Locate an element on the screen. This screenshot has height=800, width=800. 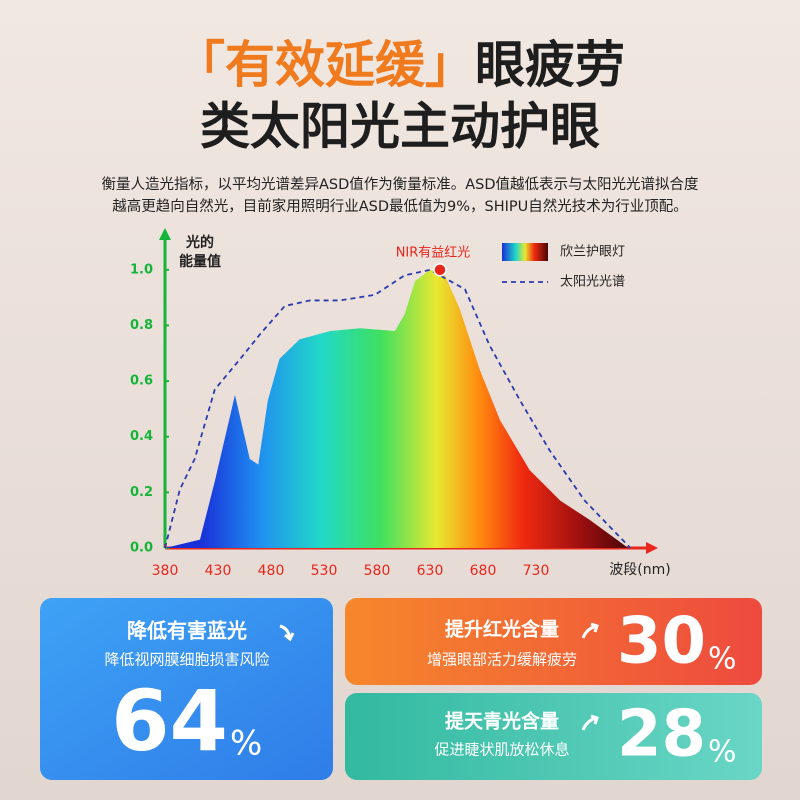
x-axis-arrow is located at coordinates (652, 548).